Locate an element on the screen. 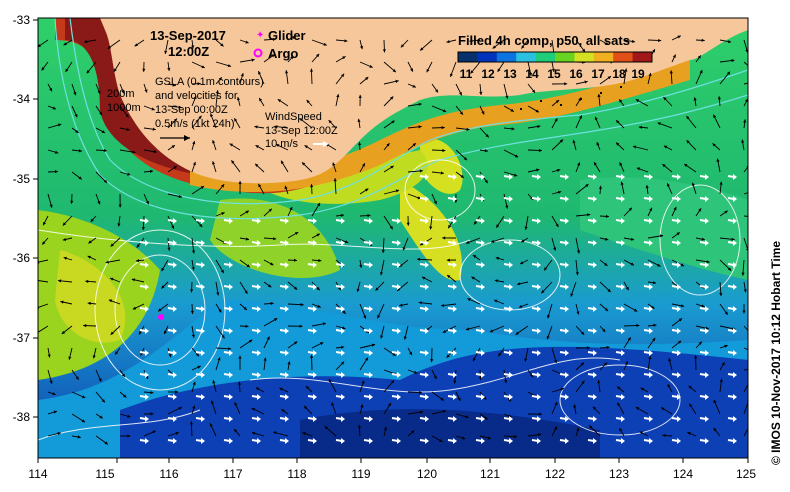 This screenshot has height=492, width=790. glider-legend-label: Glider is located at coordinates (287, 35).